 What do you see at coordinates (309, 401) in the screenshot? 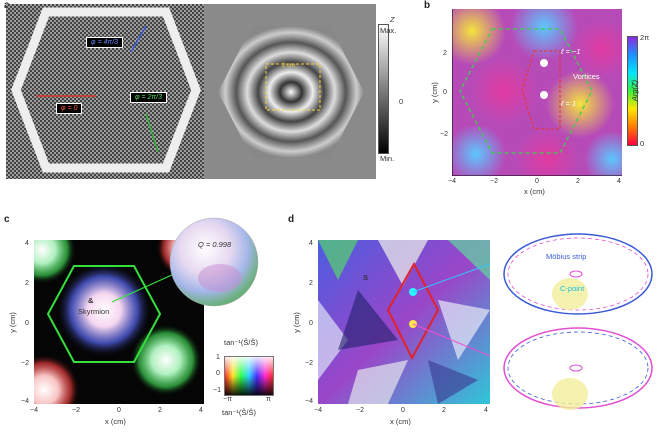
I see `d-ytick-4: −4` at bounding box center [309, 401].